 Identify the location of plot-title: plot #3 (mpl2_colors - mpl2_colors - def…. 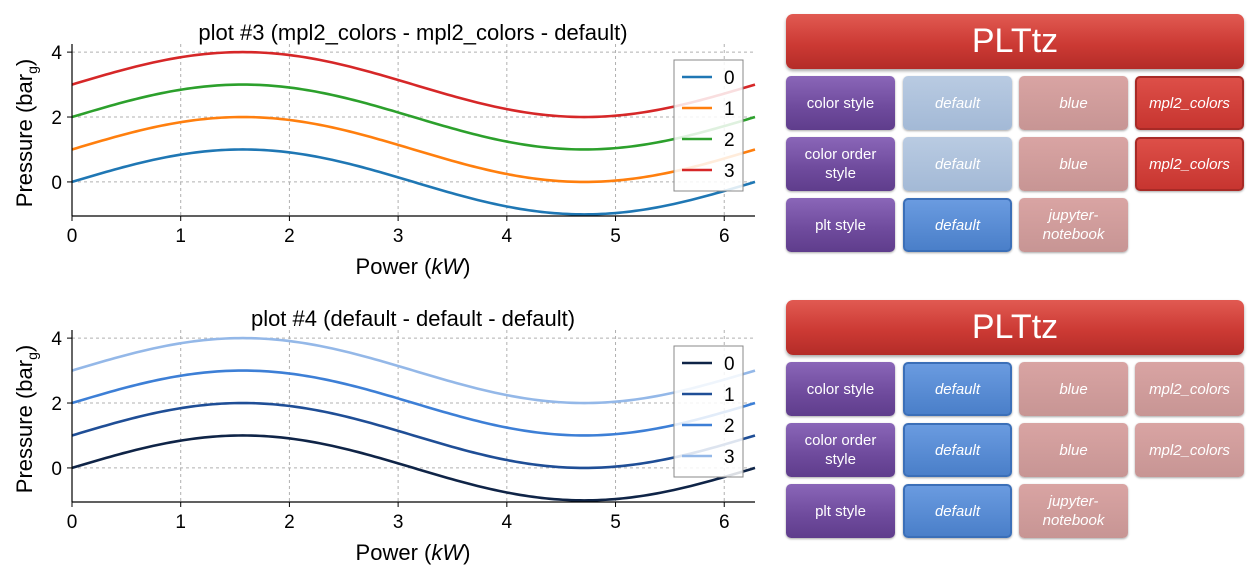
(412, 32).